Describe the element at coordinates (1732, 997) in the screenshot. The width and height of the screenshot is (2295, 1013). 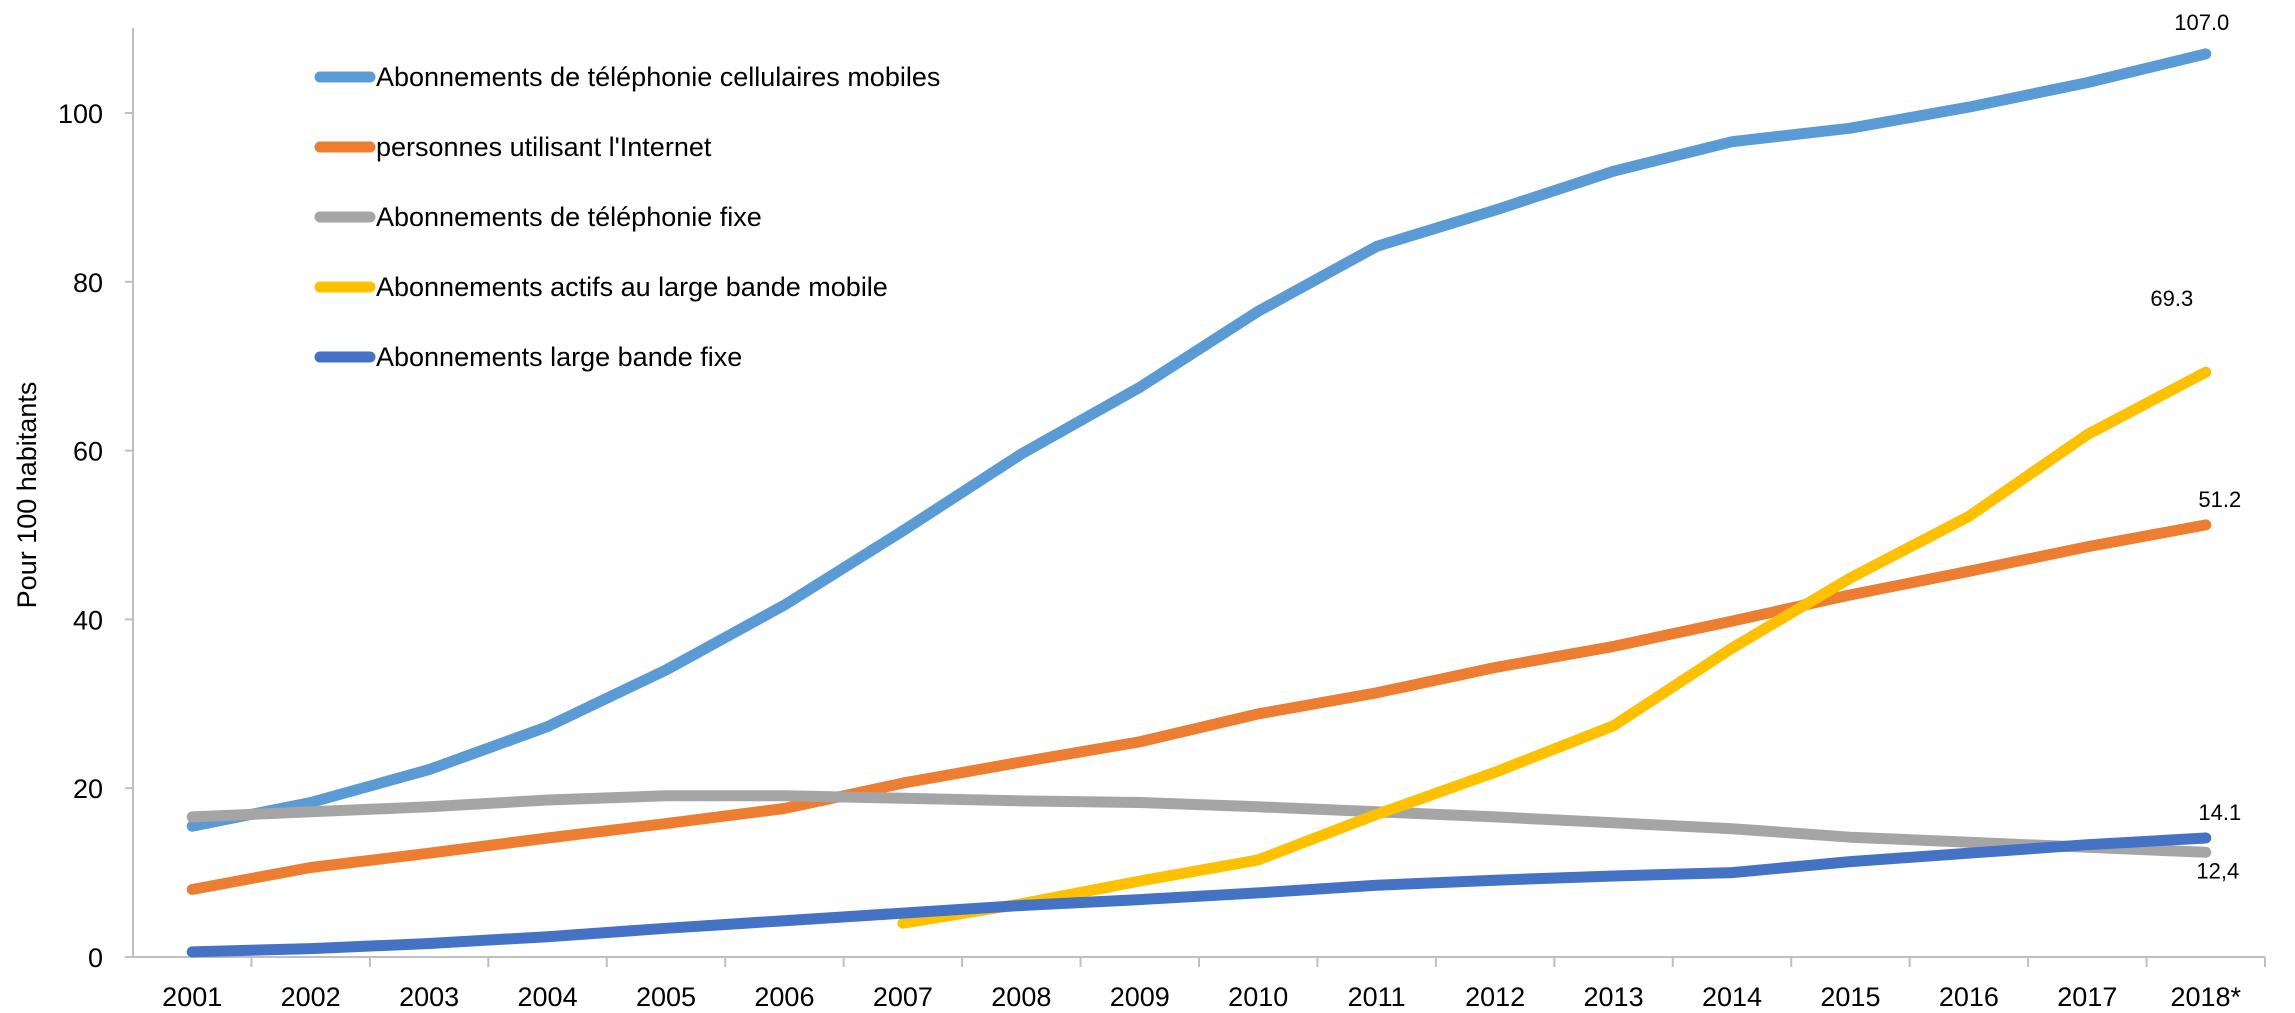
I see `x-tick-label: 2014` at that location.